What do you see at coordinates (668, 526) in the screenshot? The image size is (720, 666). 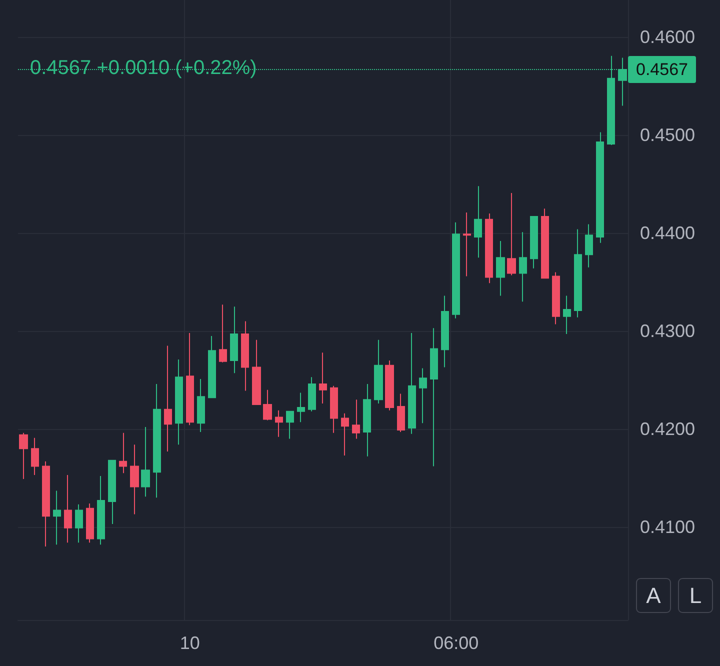 I see `y-tick-label: 0.4100` at bounding box center [668, 526].